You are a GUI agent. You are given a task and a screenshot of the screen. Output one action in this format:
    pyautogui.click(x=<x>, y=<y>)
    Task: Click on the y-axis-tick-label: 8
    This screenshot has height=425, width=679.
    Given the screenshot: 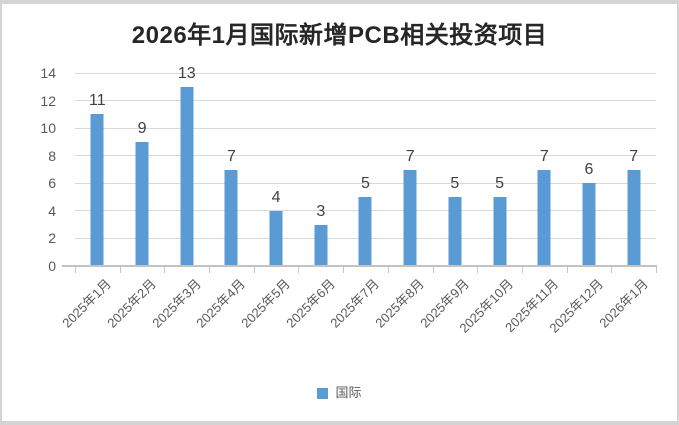 What is the action you would take?
    pyautogui.click(x=52, y=155)
    